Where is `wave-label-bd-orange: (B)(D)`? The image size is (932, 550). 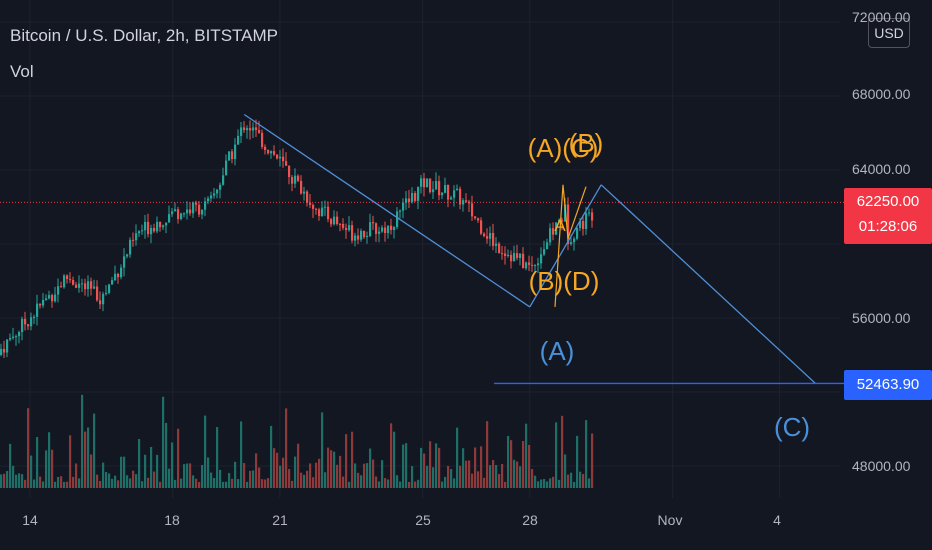 wave-label-bd-orange: (B)(D) is located at coordinates (564, 281).